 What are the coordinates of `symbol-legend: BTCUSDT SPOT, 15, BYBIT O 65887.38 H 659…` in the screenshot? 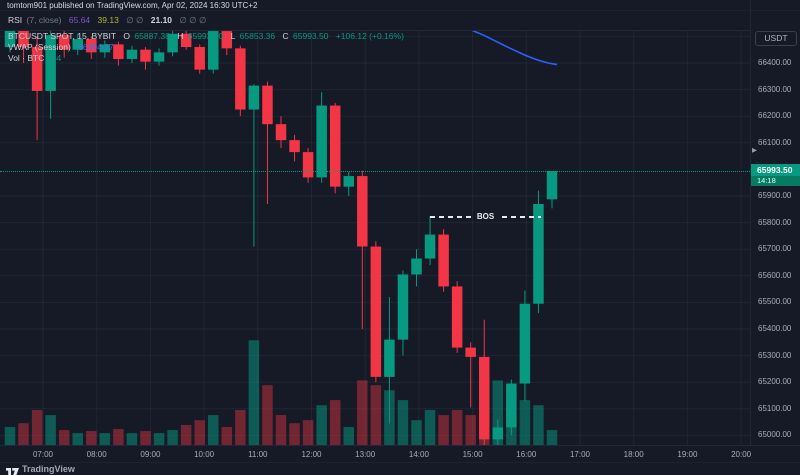 It's located at (206, 47).